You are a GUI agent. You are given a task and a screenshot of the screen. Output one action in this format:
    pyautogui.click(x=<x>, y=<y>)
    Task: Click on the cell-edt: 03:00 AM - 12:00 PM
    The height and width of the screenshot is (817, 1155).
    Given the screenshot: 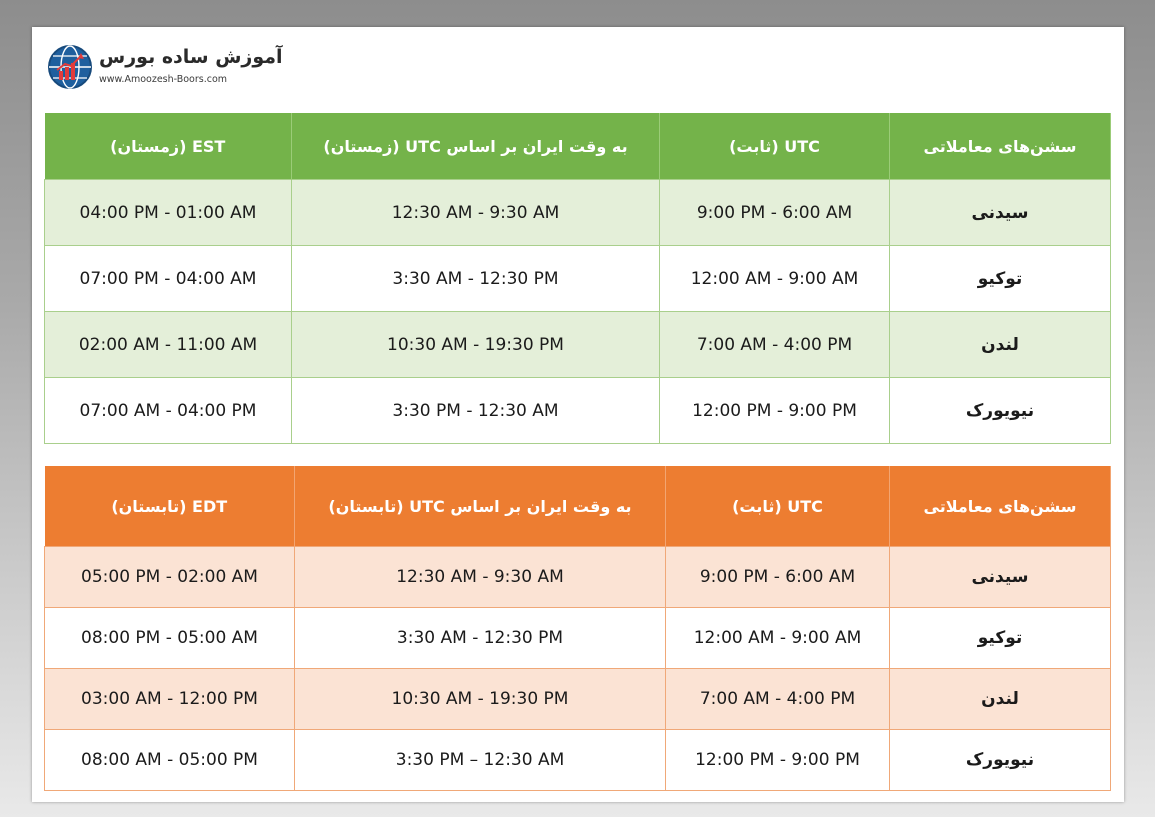 What is the action you would take?
    pyautogui.click(x=169, y=699)
    